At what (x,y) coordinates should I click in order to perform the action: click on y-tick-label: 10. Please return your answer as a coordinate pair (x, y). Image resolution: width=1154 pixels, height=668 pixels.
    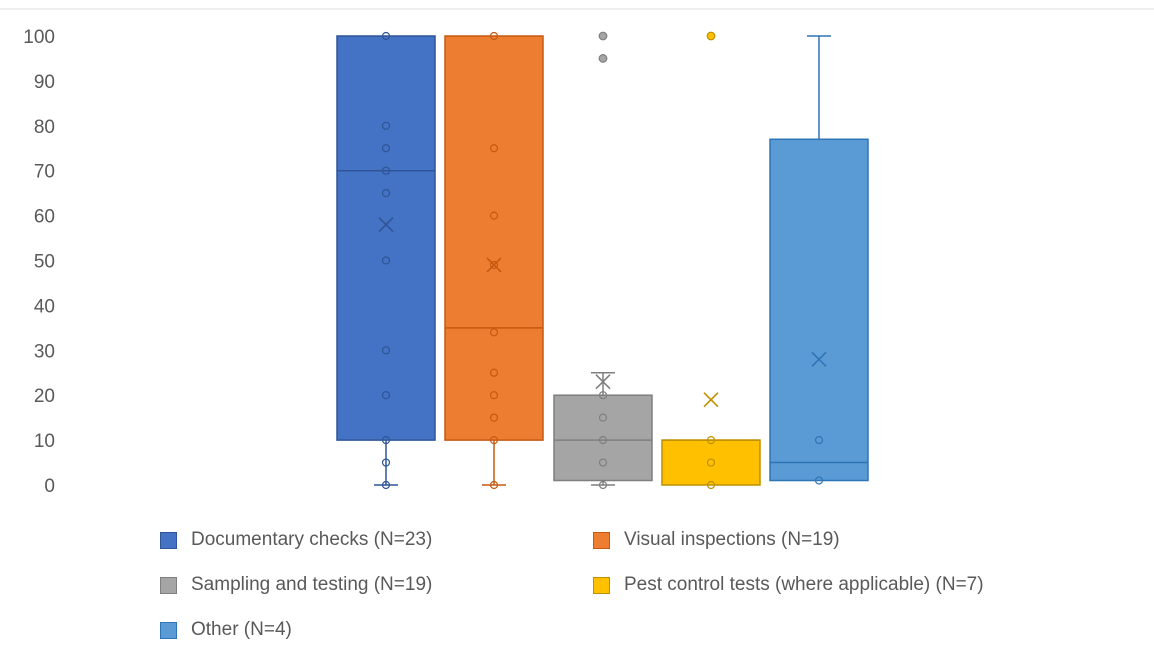
    Looking at the image, I should click on (44, 441).